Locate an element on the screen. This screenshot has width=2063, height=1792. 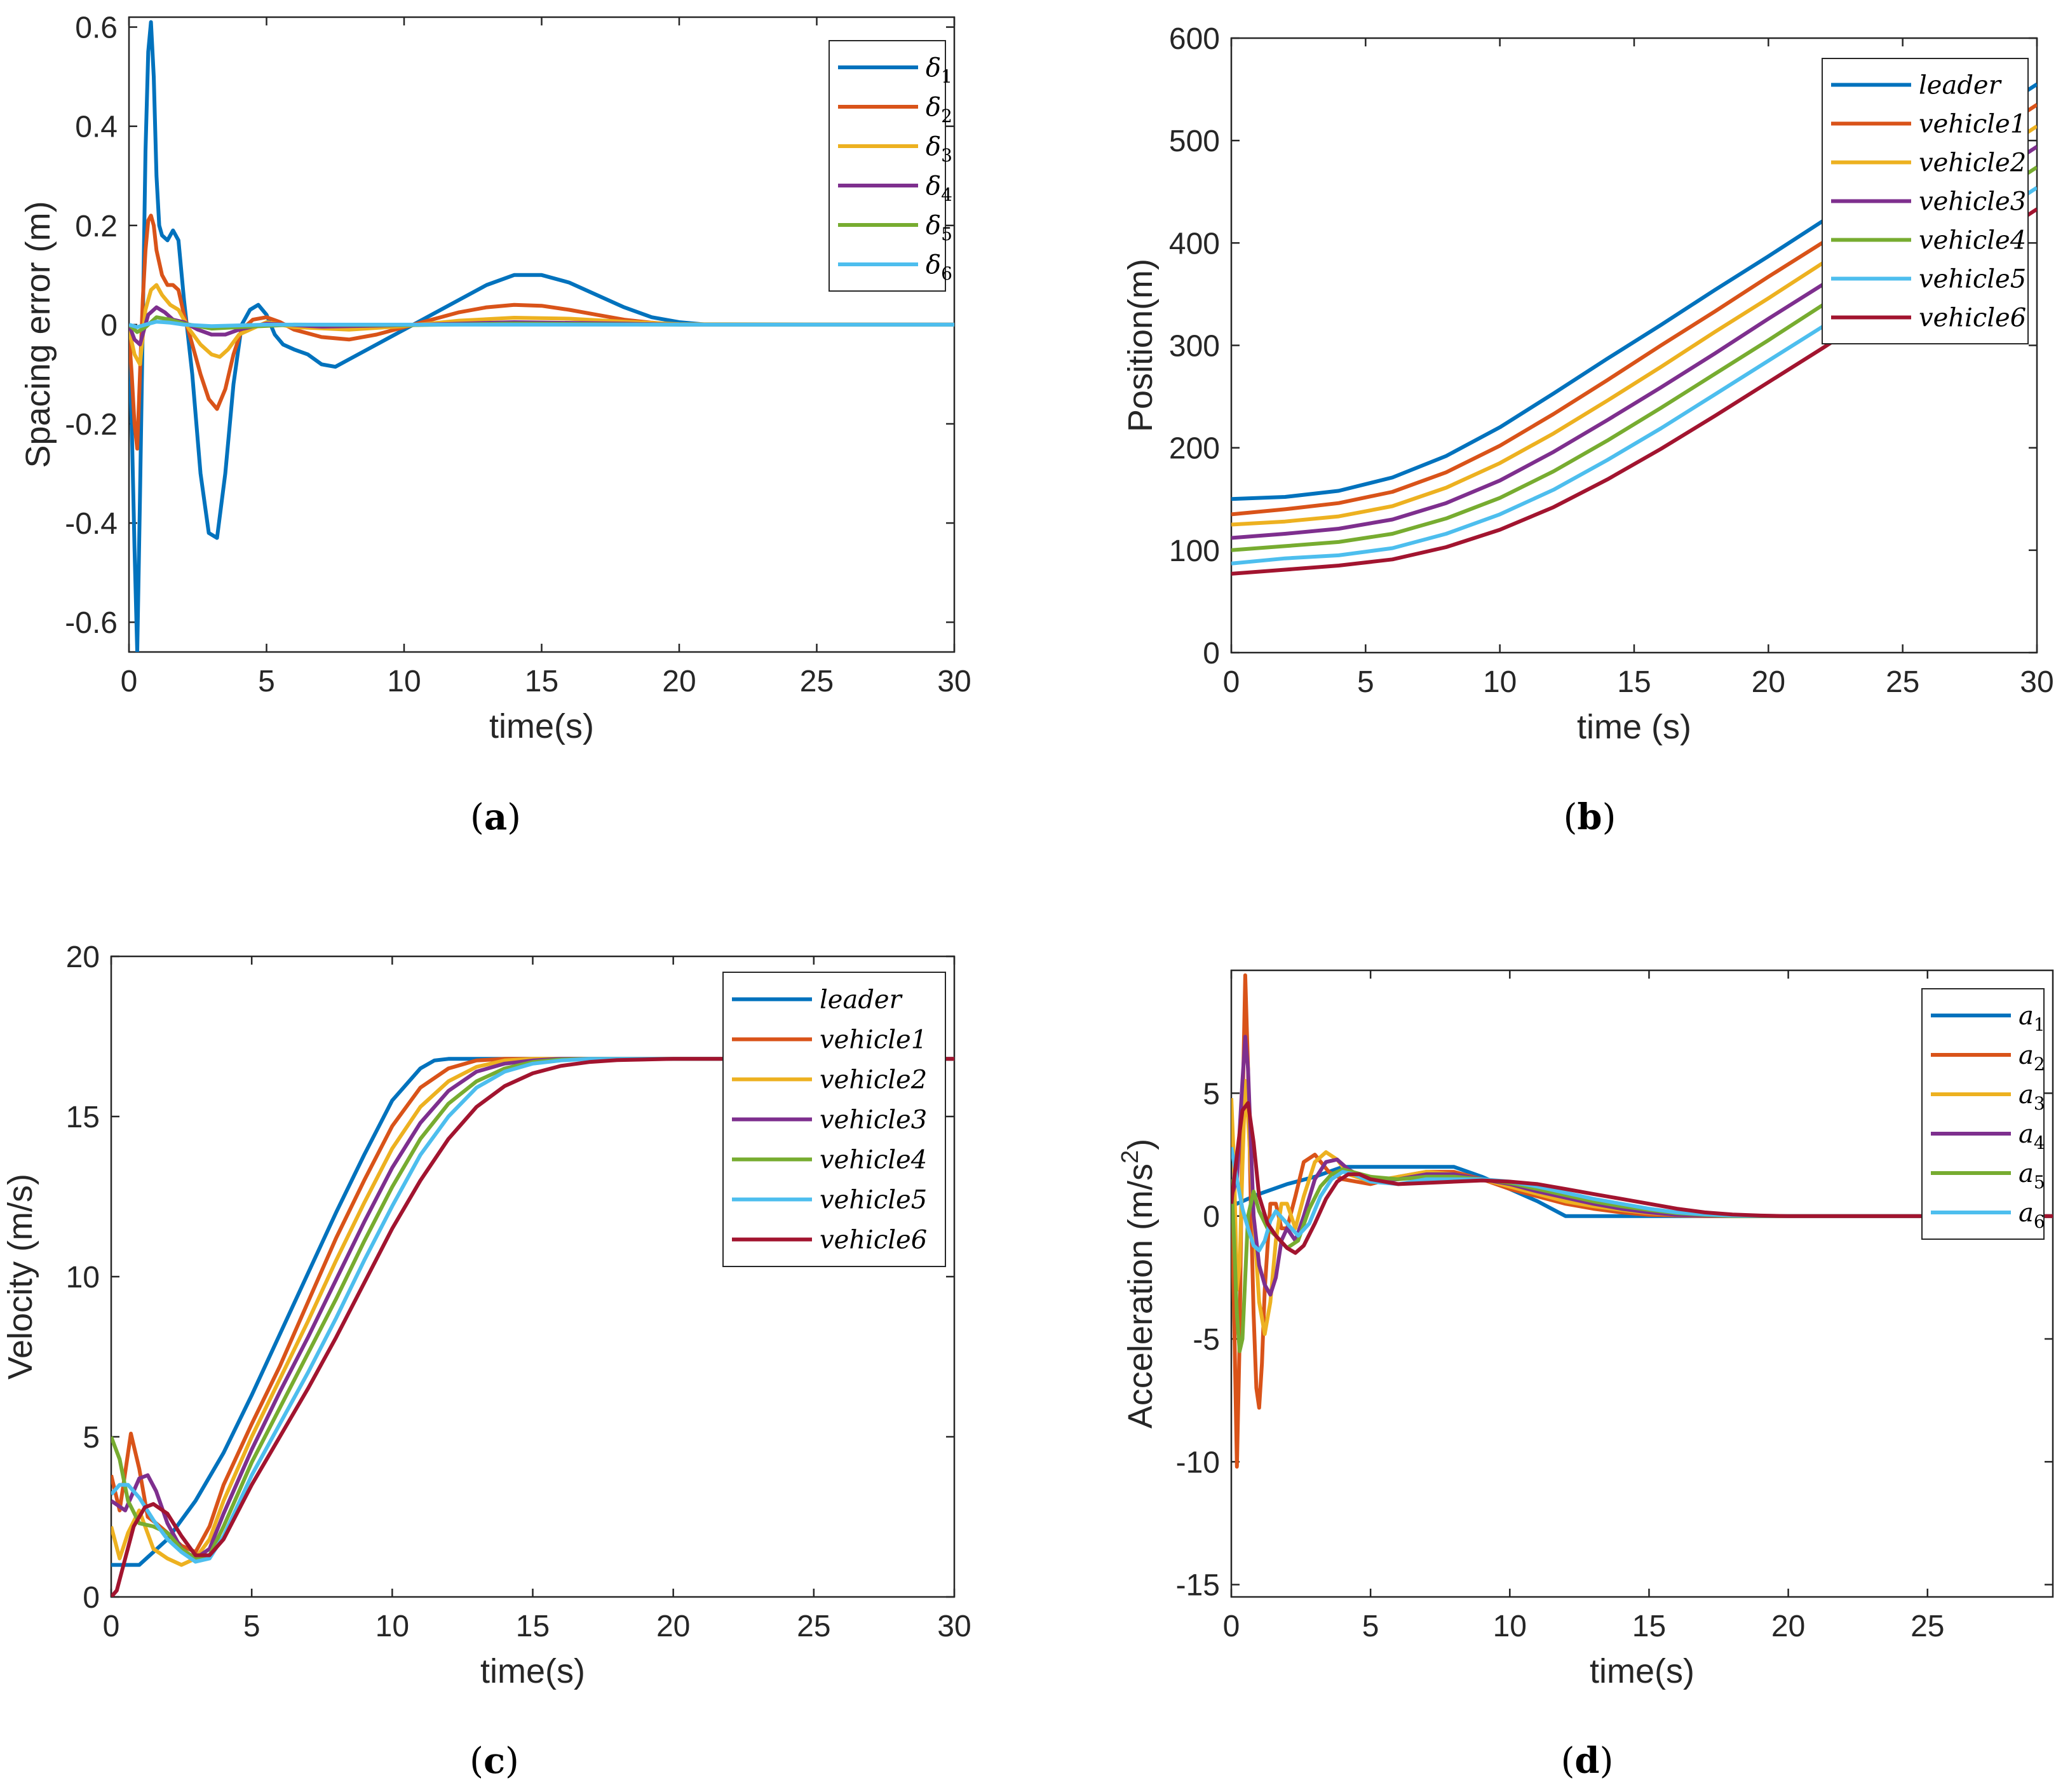
series-line-vehicle6 is located at coordinates (532, 1327).